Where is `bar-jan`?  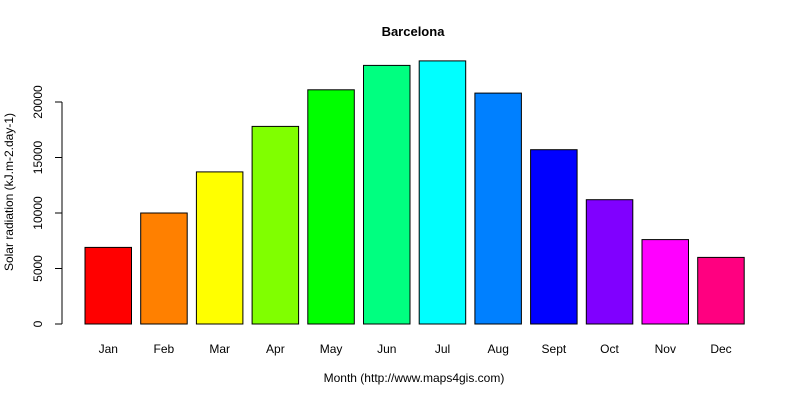
bar-jan is located at coordinates (108, 285).